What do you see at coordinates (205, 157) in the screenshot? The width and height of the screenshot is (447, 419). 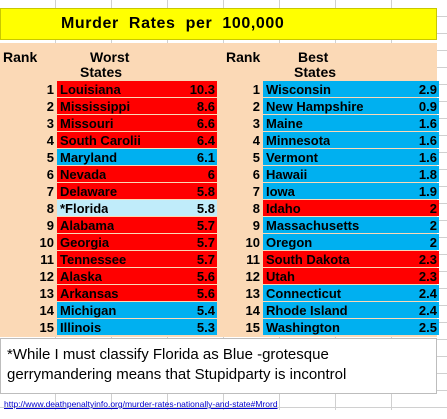 I see `murder-rate: 6.1` at bounding box center [205, 157].